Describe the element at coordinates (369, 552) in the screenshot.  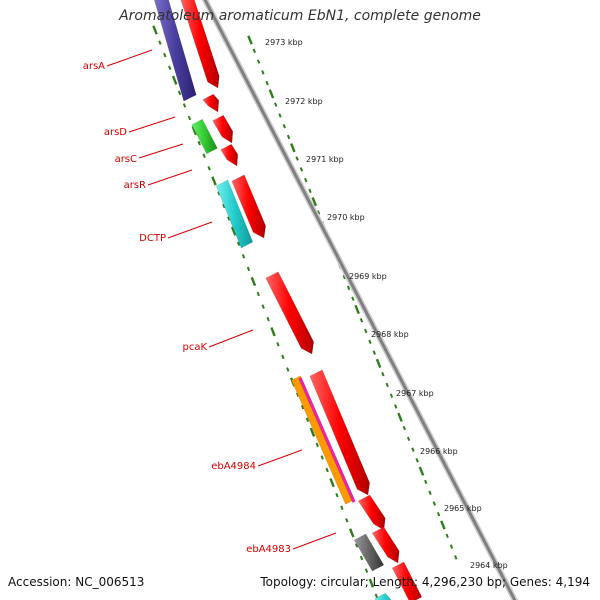
I see `ebA4983-inner-gene` at that location.